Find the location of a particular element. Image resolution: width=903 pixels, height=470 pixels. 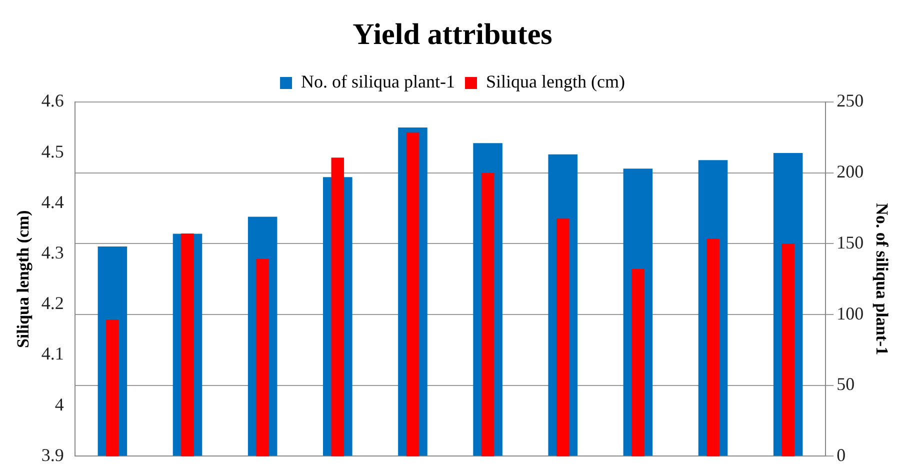

y-tick-label: 4.3 is located at coordinates (52, 252).